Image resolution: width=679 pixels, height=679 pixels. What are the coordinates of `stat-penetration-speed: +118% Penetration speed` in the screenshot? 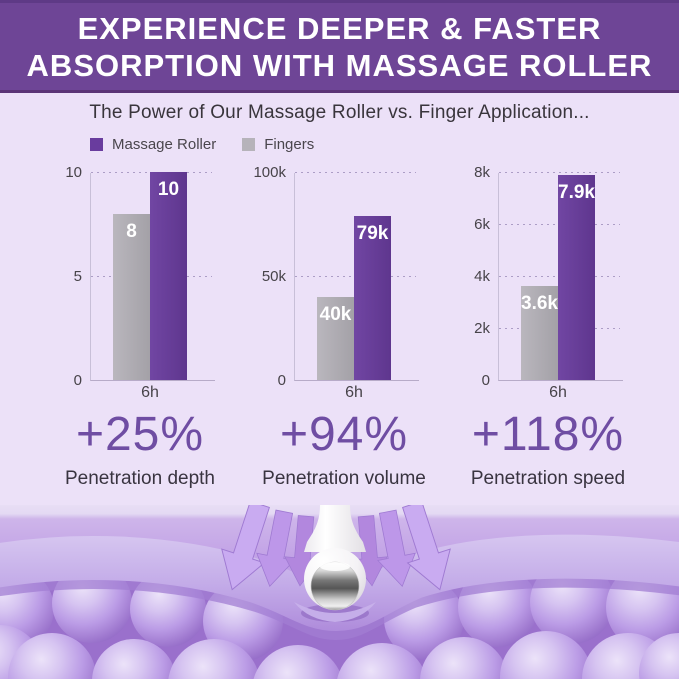 It's located at (548, 448).